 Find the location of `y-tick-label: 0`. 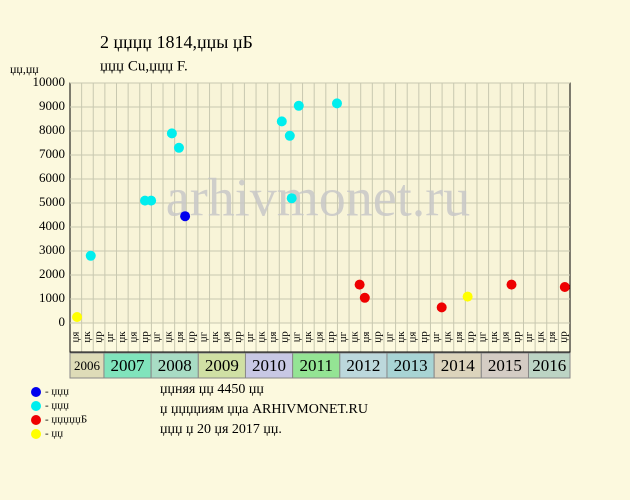

y-tick-label: 0 is located at coordinates (62, 321).